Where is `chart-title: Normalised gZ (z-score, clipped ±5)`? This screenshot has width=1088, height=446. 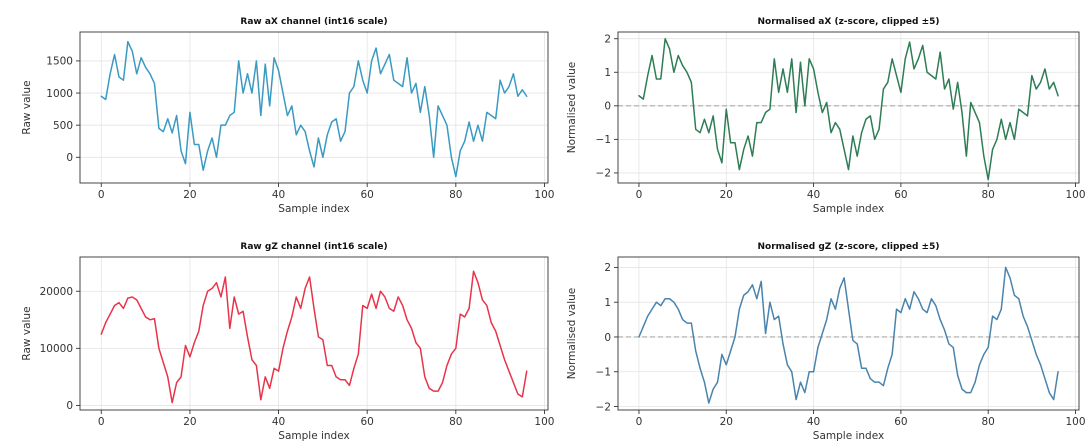
chart-title: Normalised gZ (z-score, clipped ±5) is located at coordinates (849, 247).